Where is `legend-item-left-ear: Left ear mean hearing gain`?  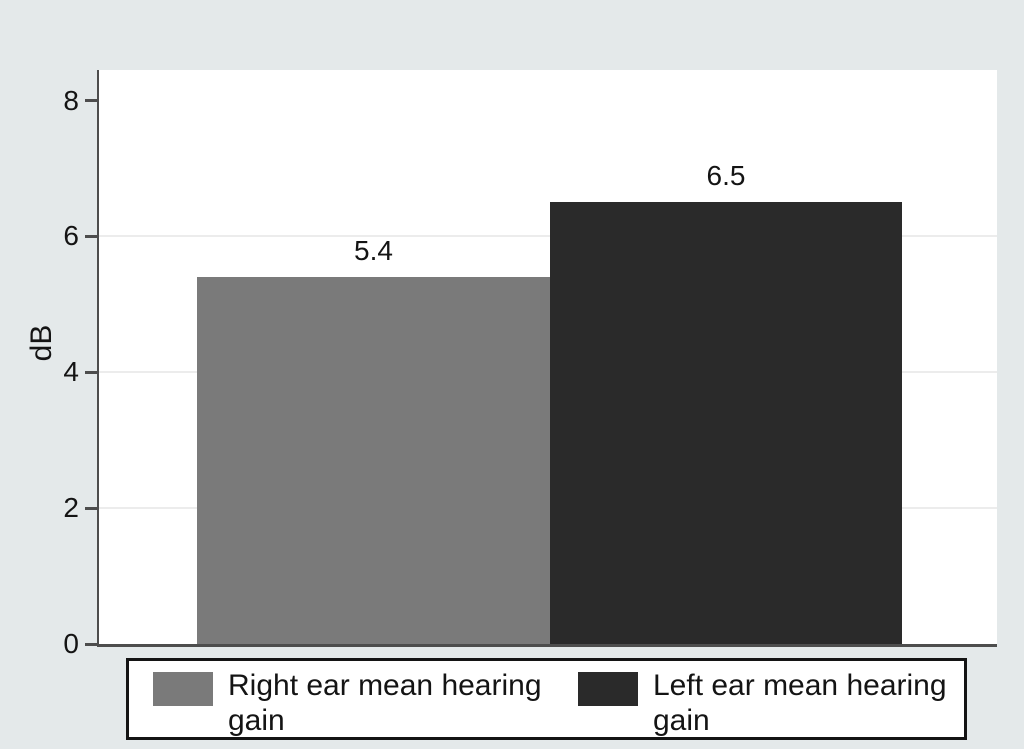 legend-item-left-ear: Left ear mean hearing gain is located at coordinates (771, 703).